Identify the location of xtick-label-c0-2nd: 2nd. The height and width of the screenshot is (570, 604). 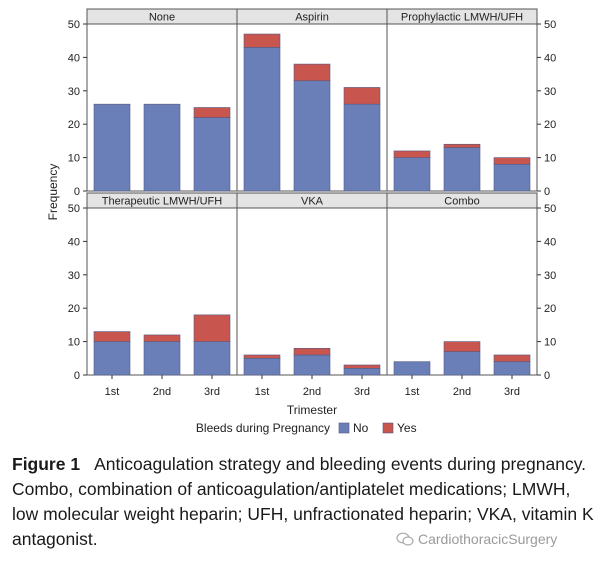
(162, 392).